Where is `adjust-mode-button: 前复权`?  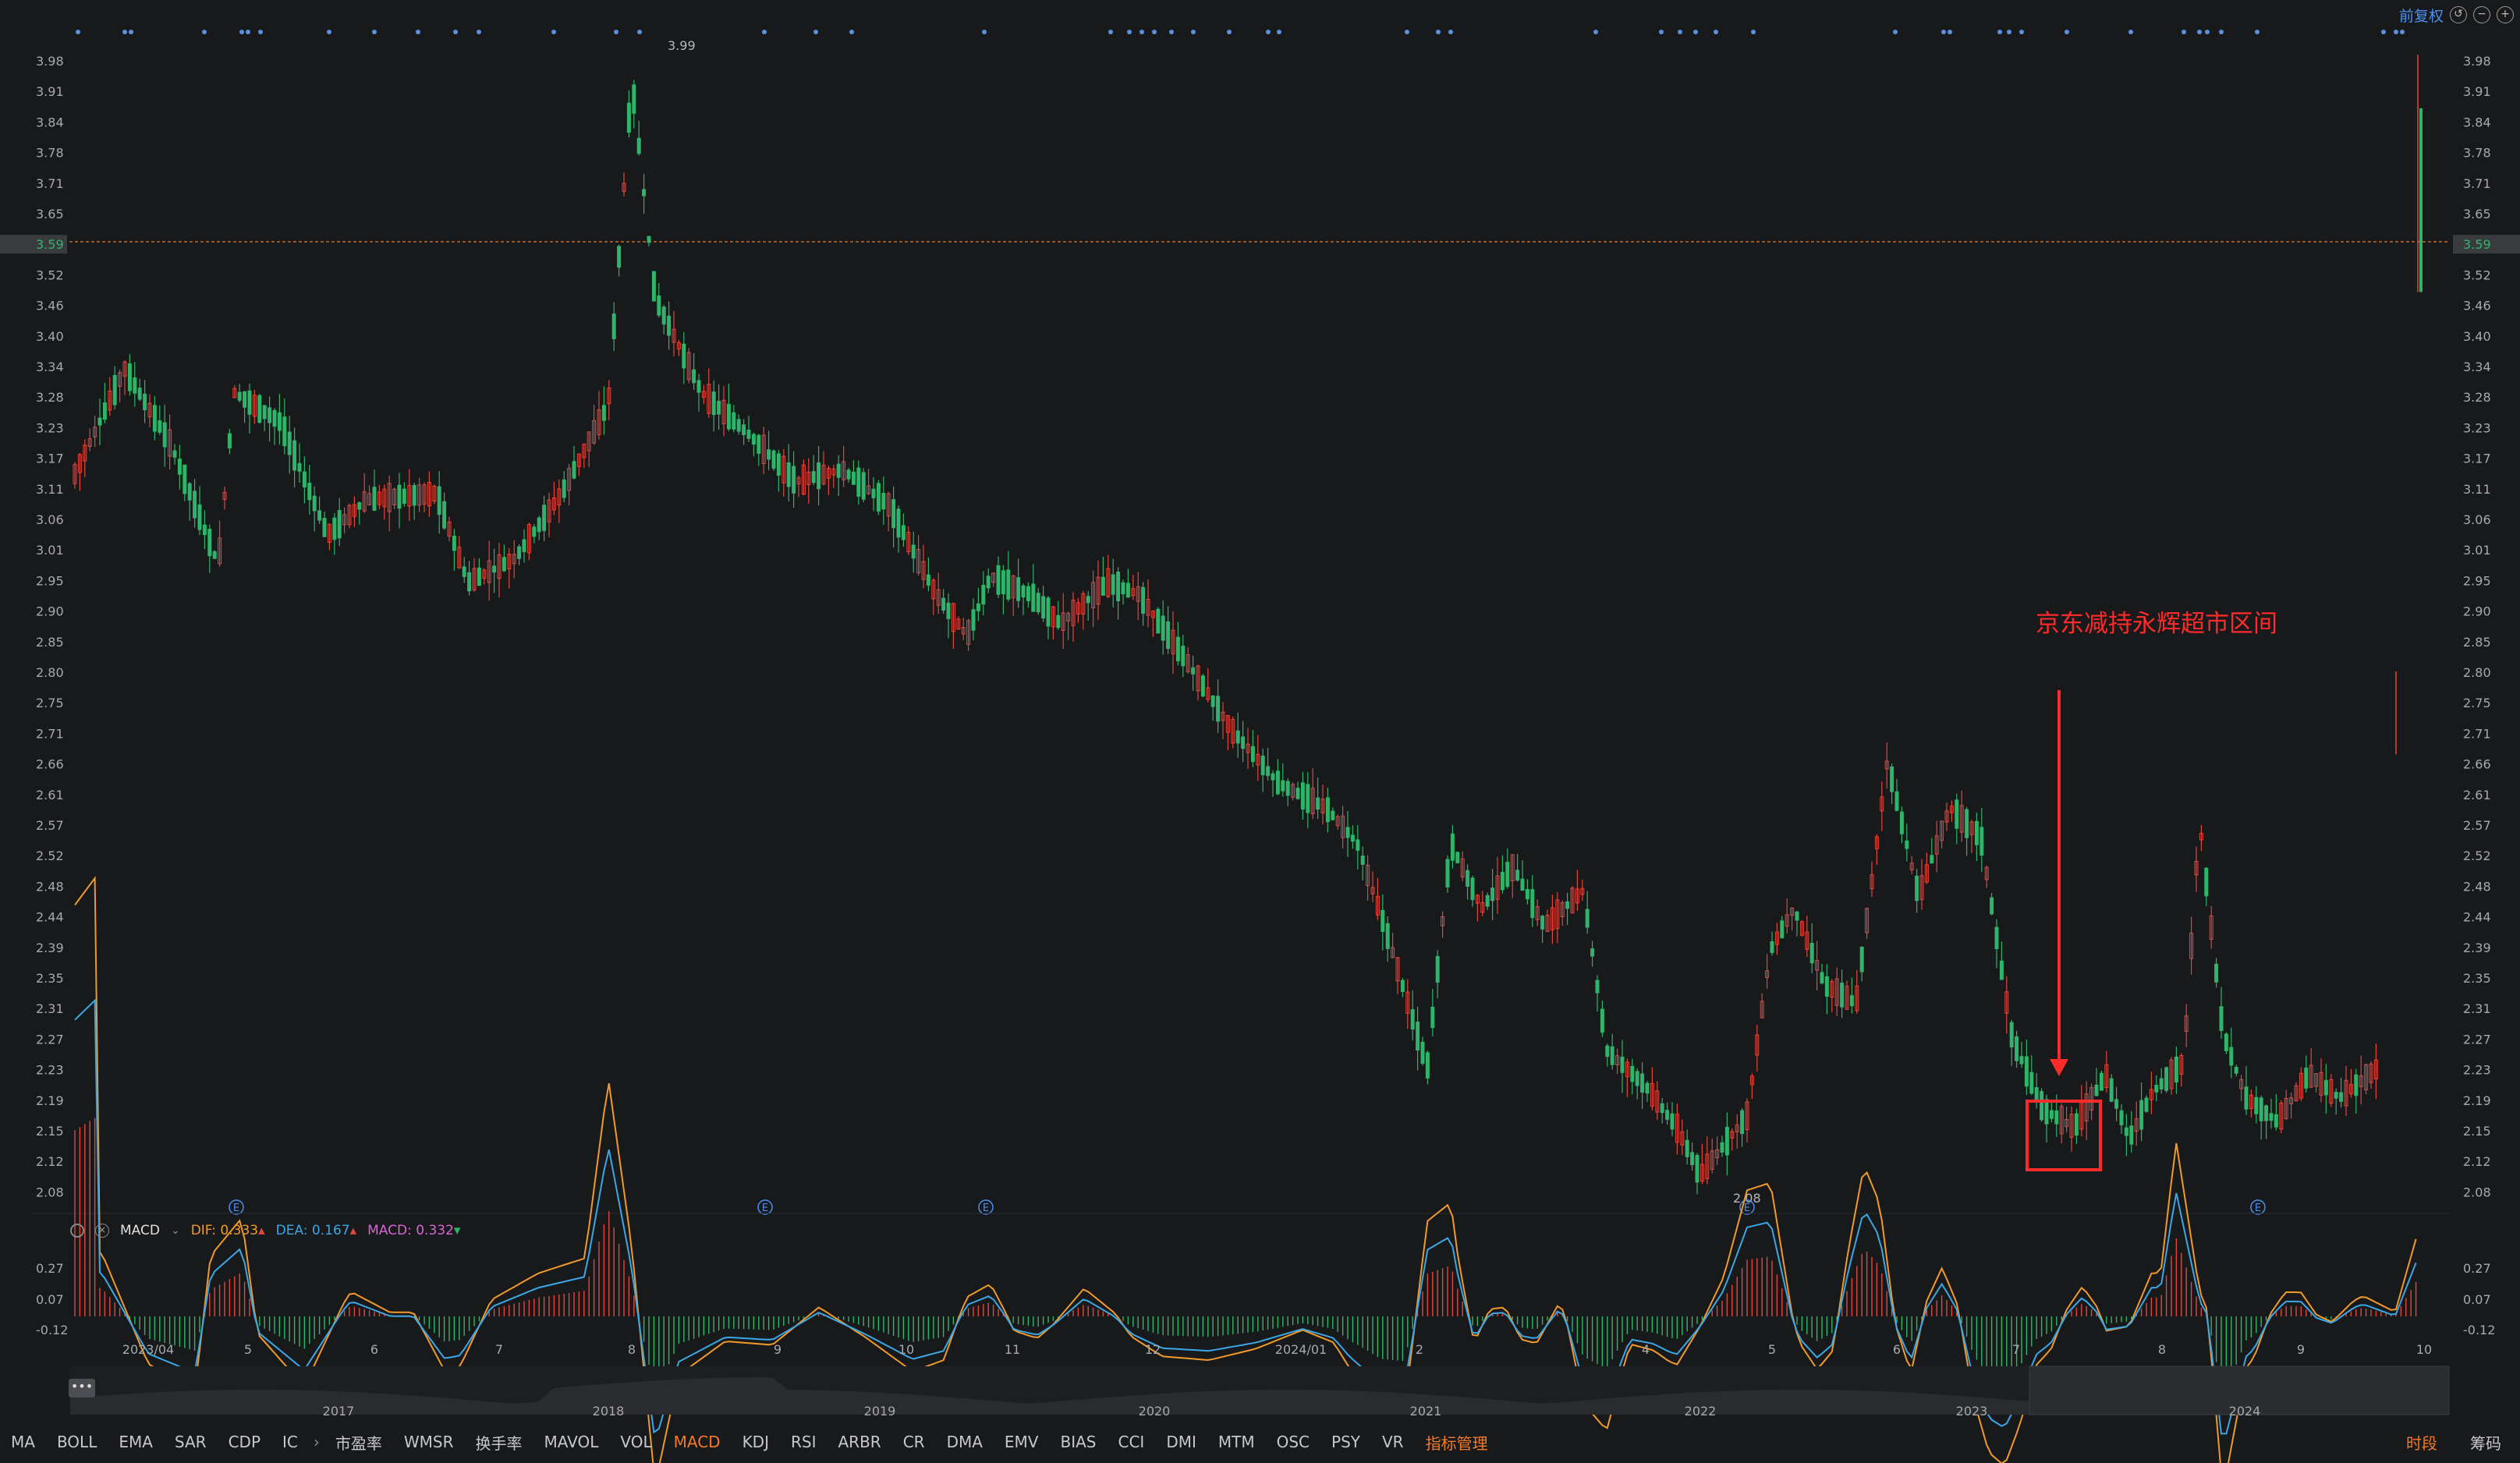 adjust-mode-button: 前复权 is located at coordinates (2421, 16).